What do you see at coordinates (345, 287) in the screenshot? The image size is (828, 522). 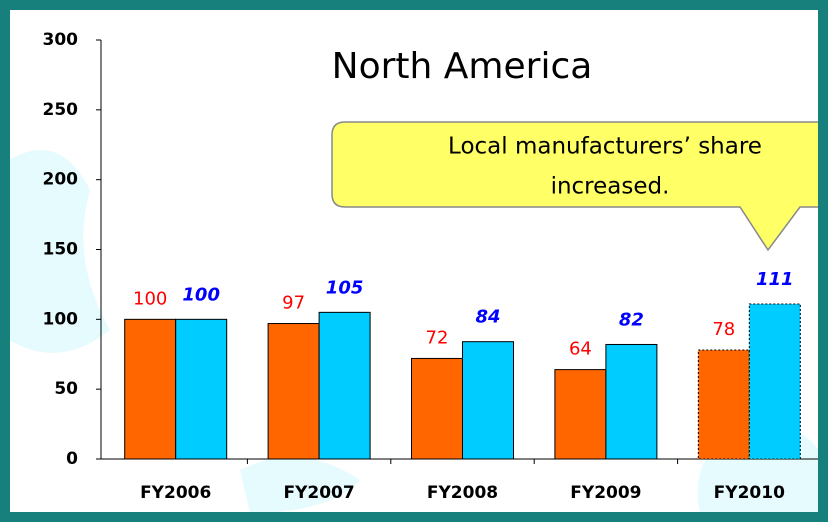 I see `data-label: 105` at bounding box center [345, 287].